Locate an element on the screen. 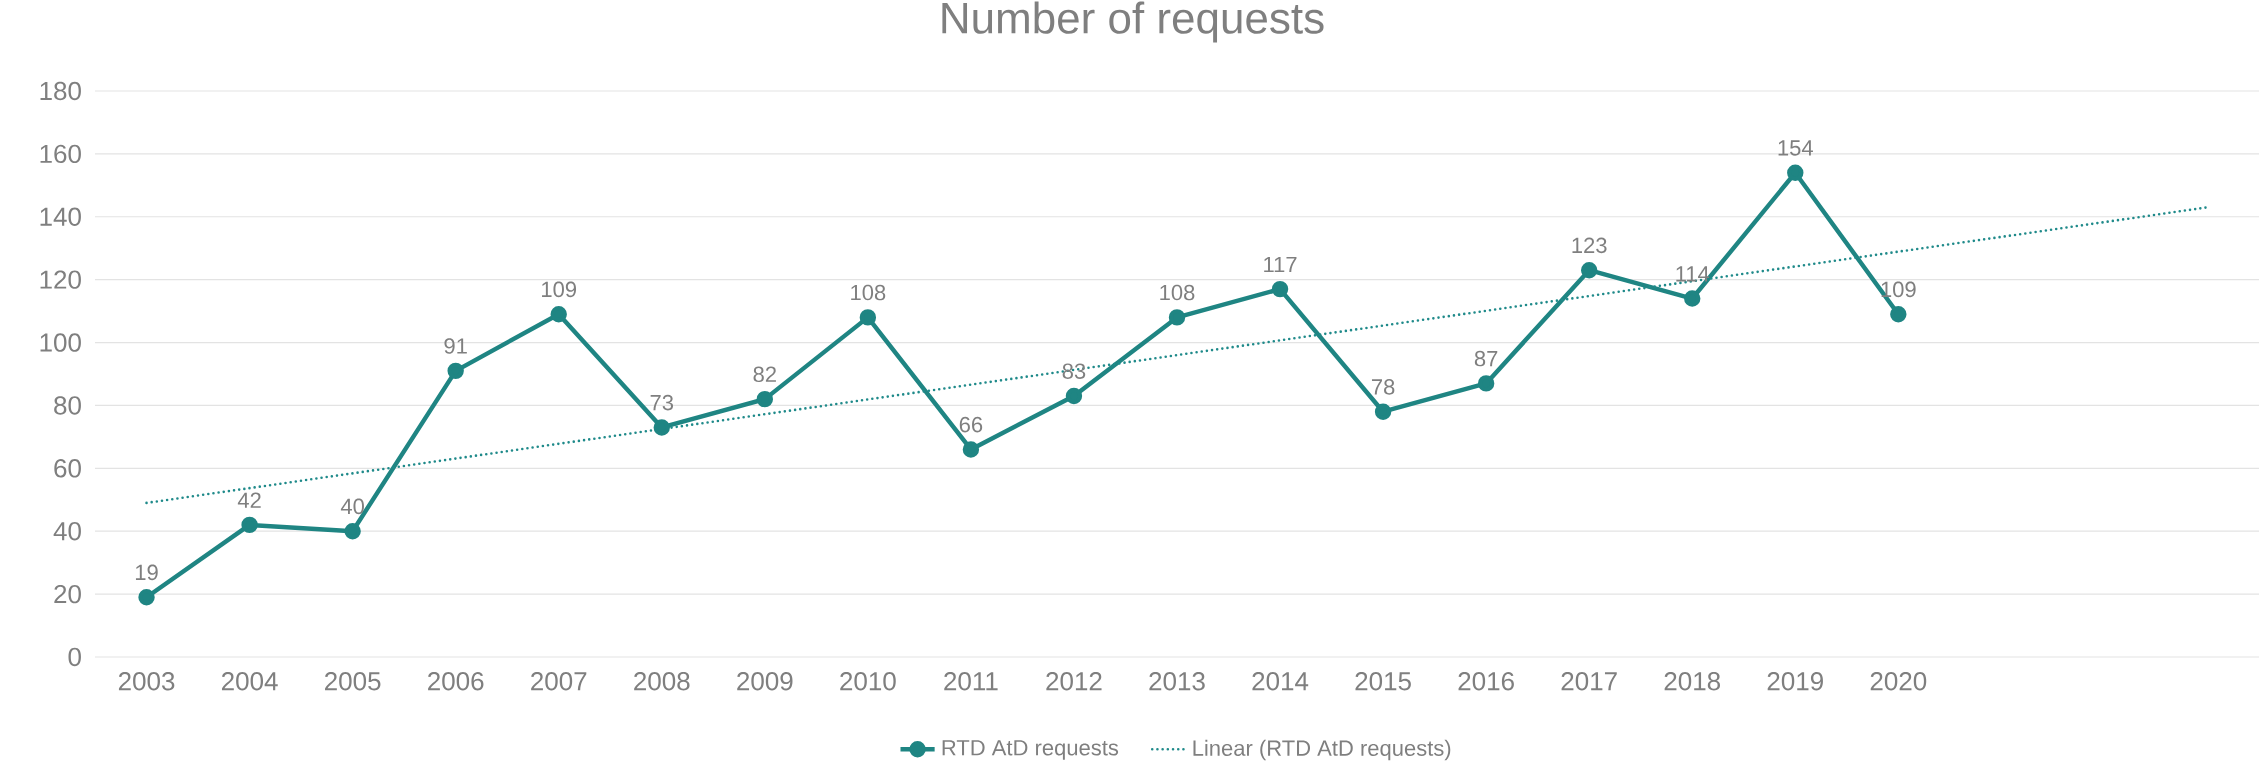  x-tick-label: 2015 is located at coordinates (1383, 681).